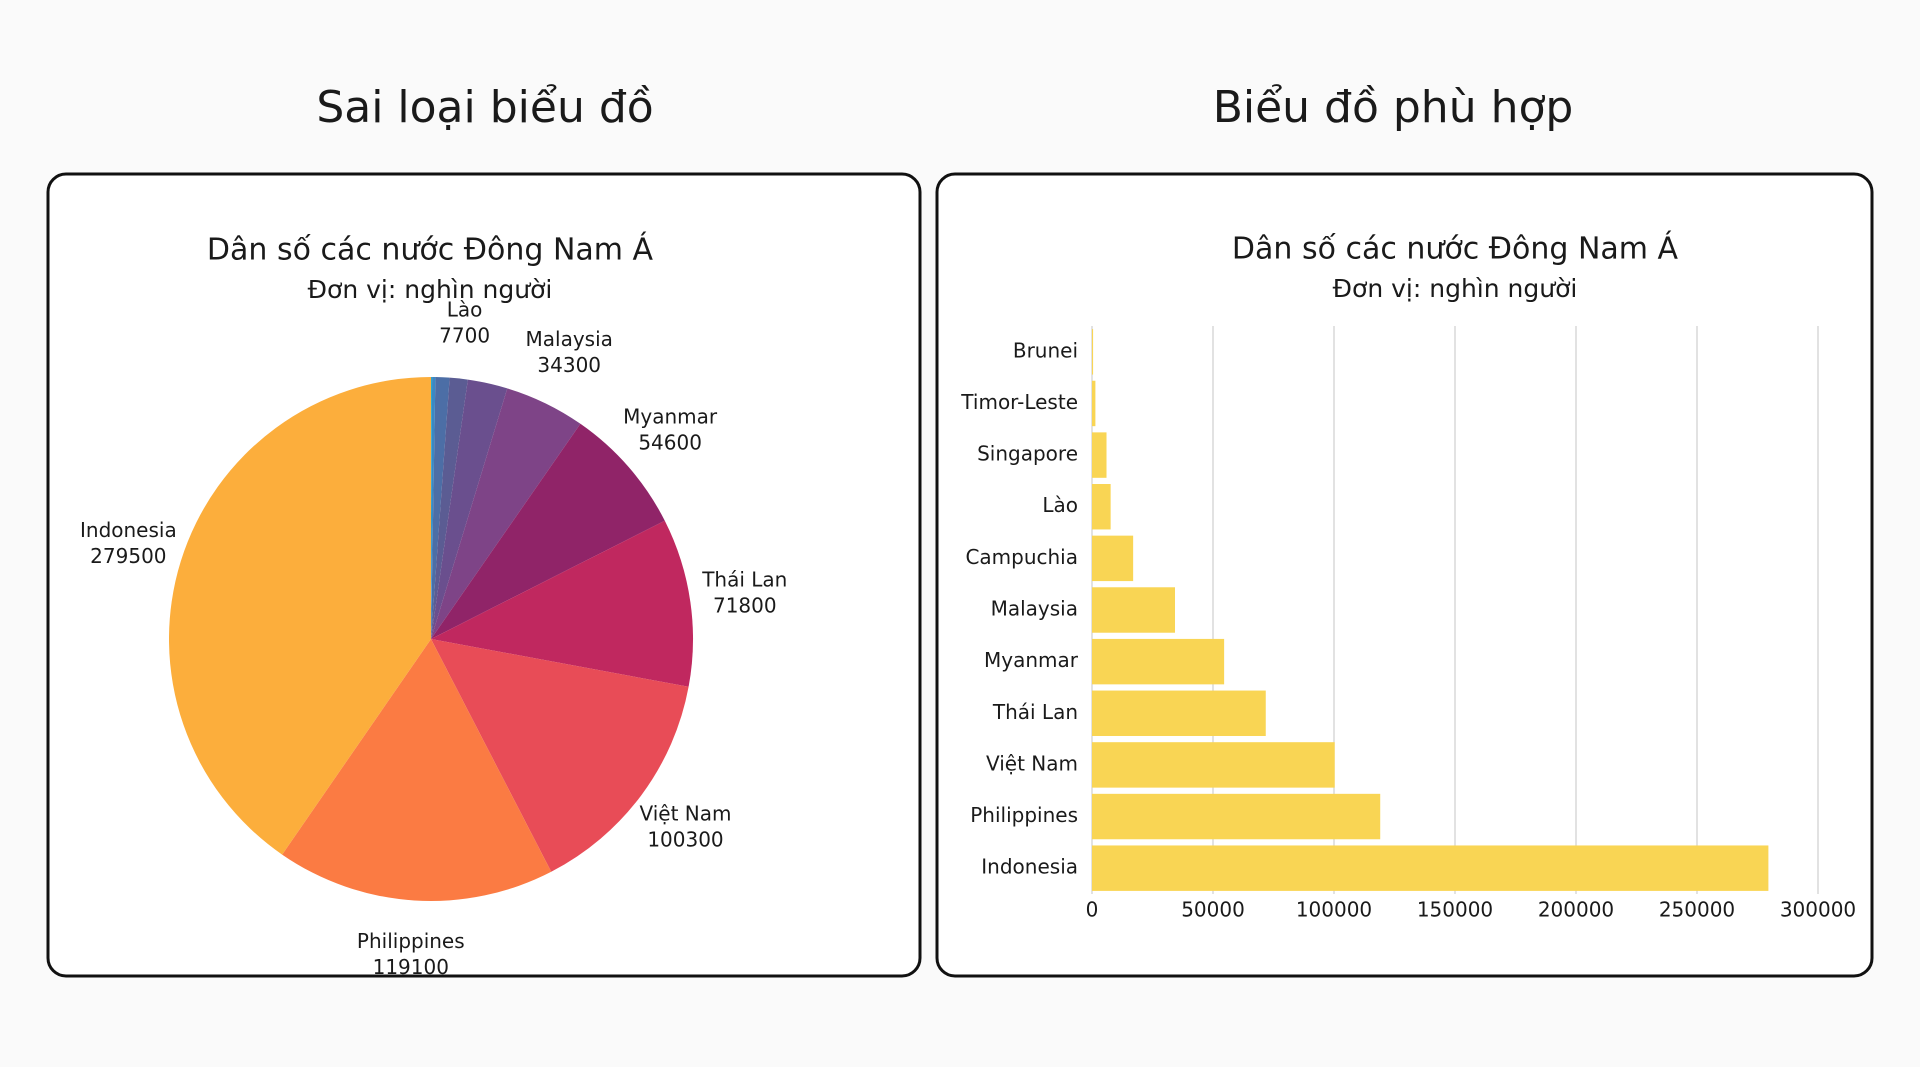 This screenshot has height=1067, width=1920. What do you see at coordinates (128, 530) in the screenshot?
I see `slice-label: Indonesia` at bounding box center [128, 530].